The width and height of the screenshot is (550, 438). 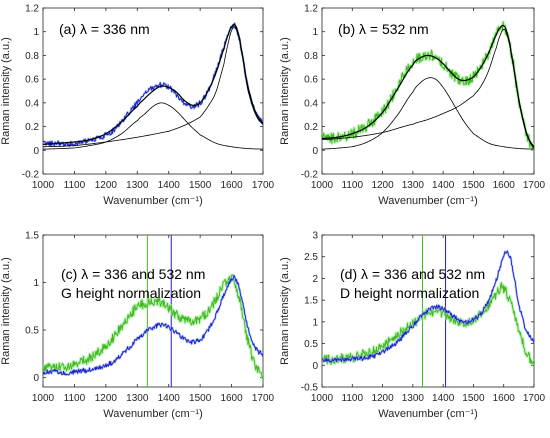 What do you see at coordinates (315, 279) in the screenshot?
I see `y-tick-label: 2` at bounding box center [315, 279].